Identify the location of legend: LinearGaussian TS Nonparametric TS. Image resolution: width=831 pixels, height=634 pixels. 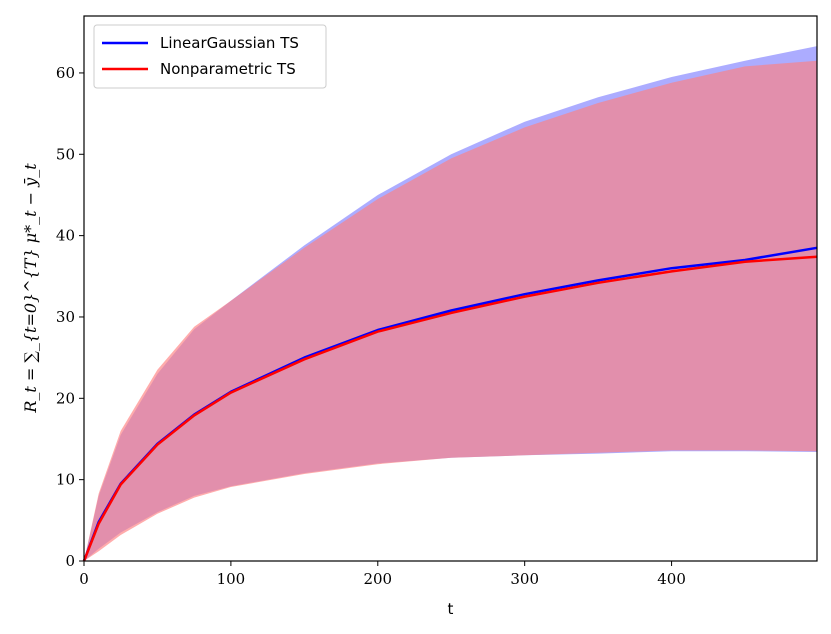
(210, 56).